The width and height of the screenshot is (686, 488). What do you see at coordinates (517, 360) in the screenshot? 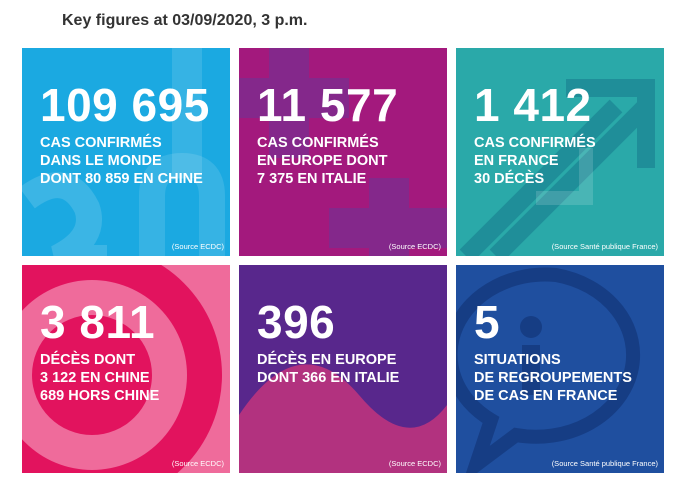
I see `description-line: SITUATIONS` at bounding box center [517, 360].